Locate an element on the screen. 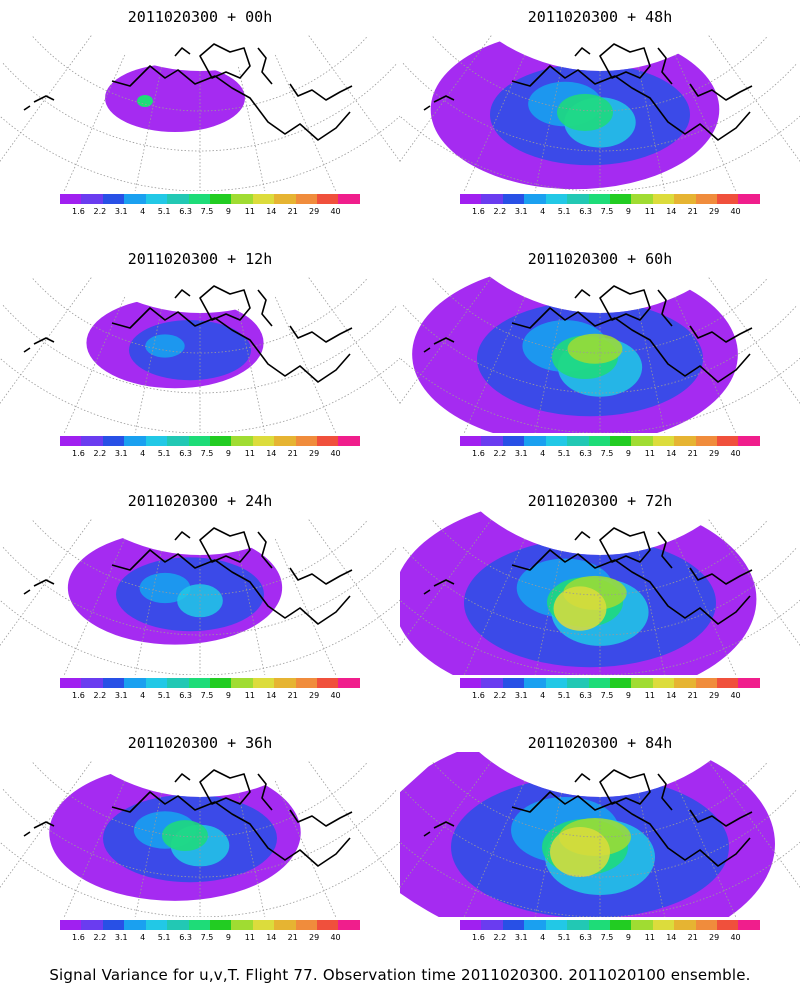 This screenshot has width=800, height=1000. panel-title: 2011020300 + 12h is located at coordinates (200, 259).